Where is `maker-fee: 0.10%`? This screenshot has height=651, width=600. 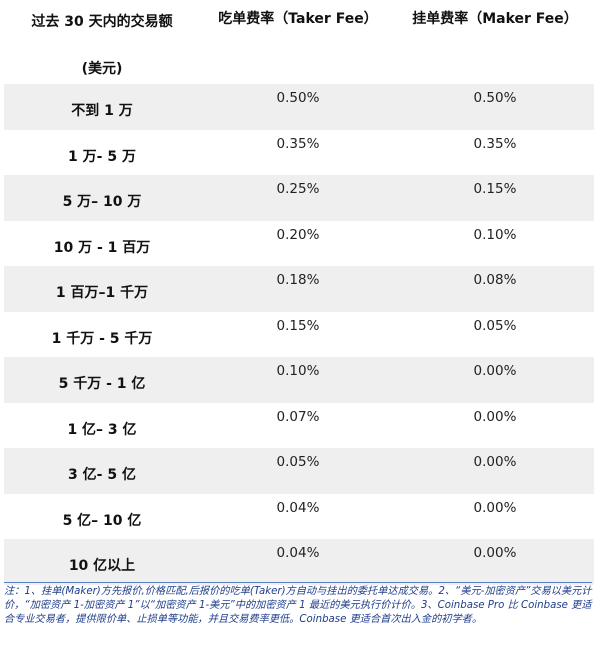 maker-fee: 0.10% is located at coordinates (495, 234).